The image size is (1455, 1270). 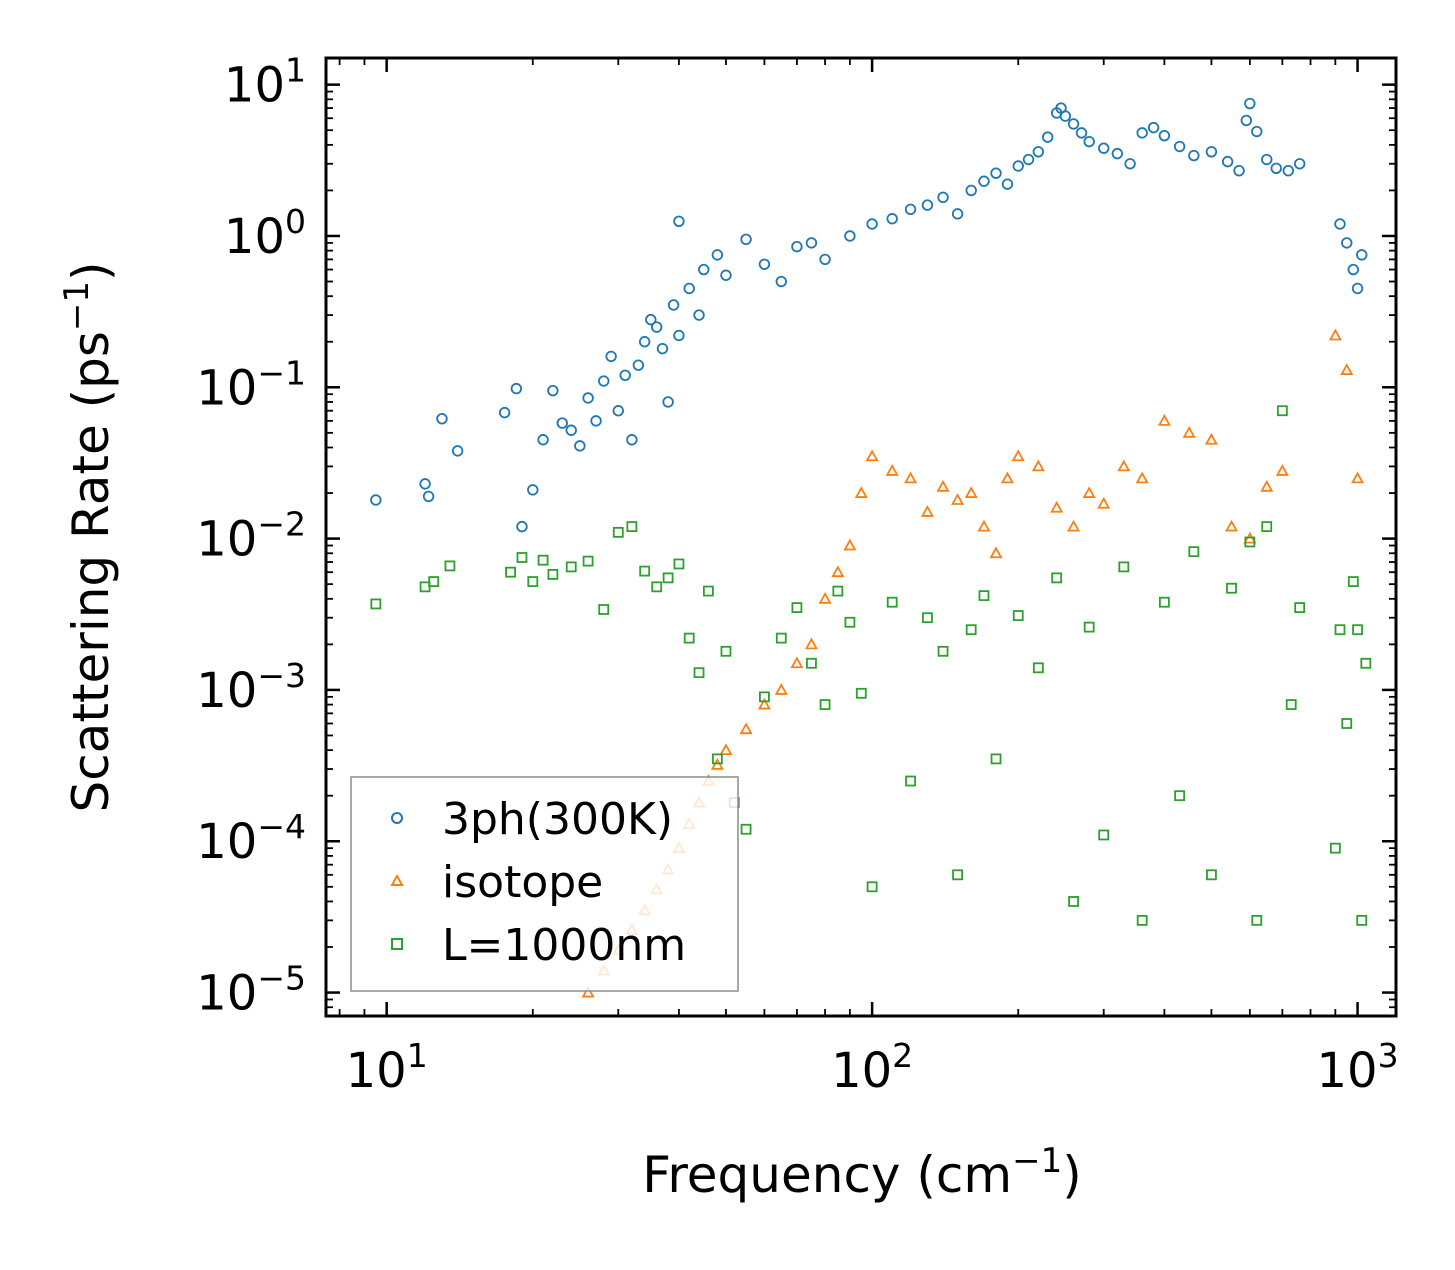 What do you see at coordinates (251, 990) in the screenshot?
I see `y-tick-label: 10⁻⁵` at bounding box center [251, 990].